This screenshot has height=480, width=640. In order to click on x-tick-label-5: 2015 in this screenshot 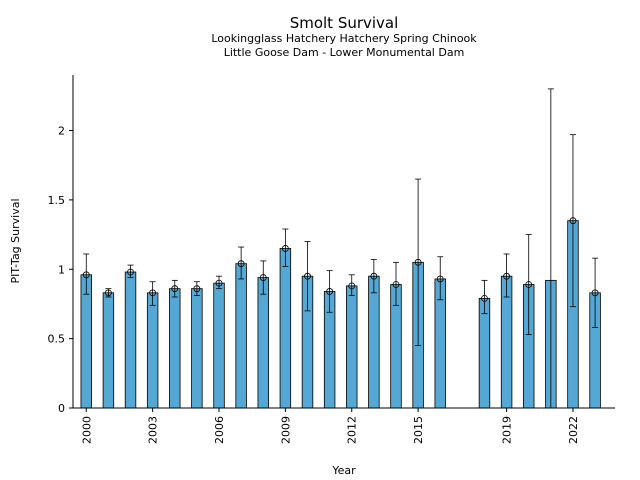, I will do `click(418, 430)`.